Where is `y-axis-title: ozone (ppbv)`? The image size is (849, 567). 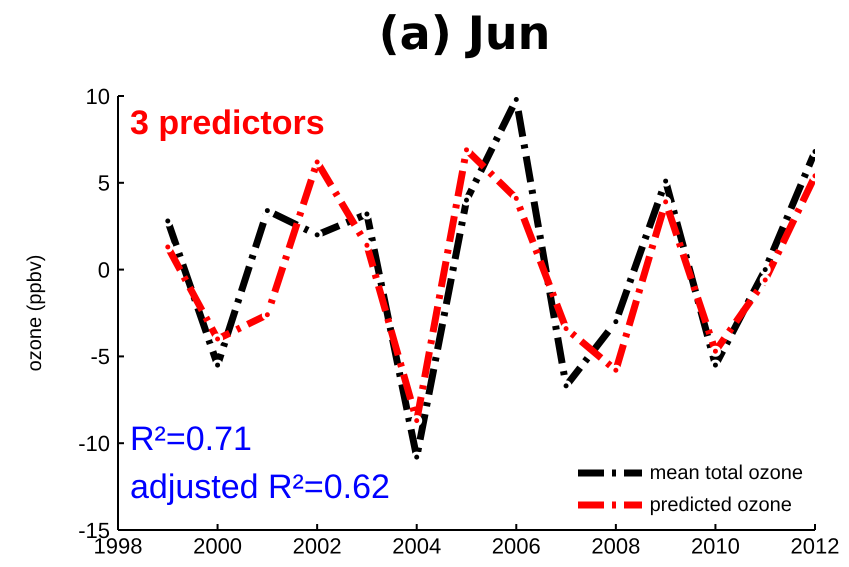
y-axis-title: ozone (ppbv) is located at coordinates (35, 313).